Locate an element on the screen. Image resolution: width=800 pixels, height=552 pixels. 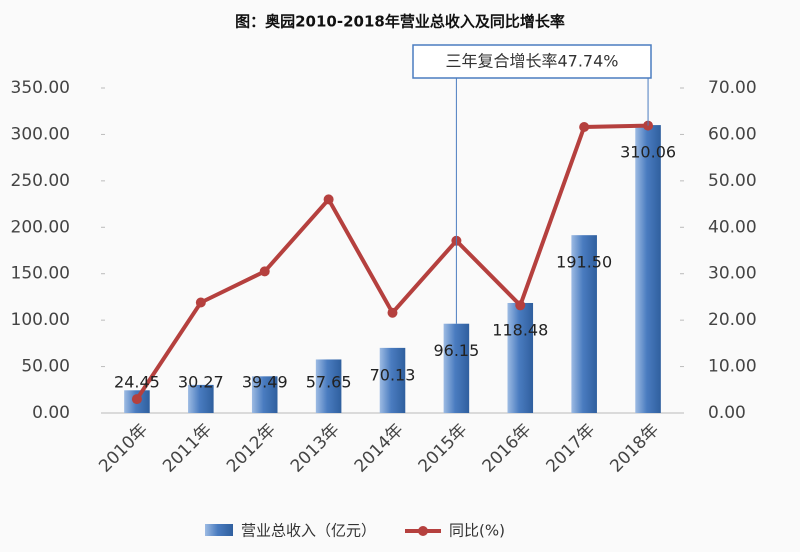
value-label: 24.45 is located at coordinates (137, 382).